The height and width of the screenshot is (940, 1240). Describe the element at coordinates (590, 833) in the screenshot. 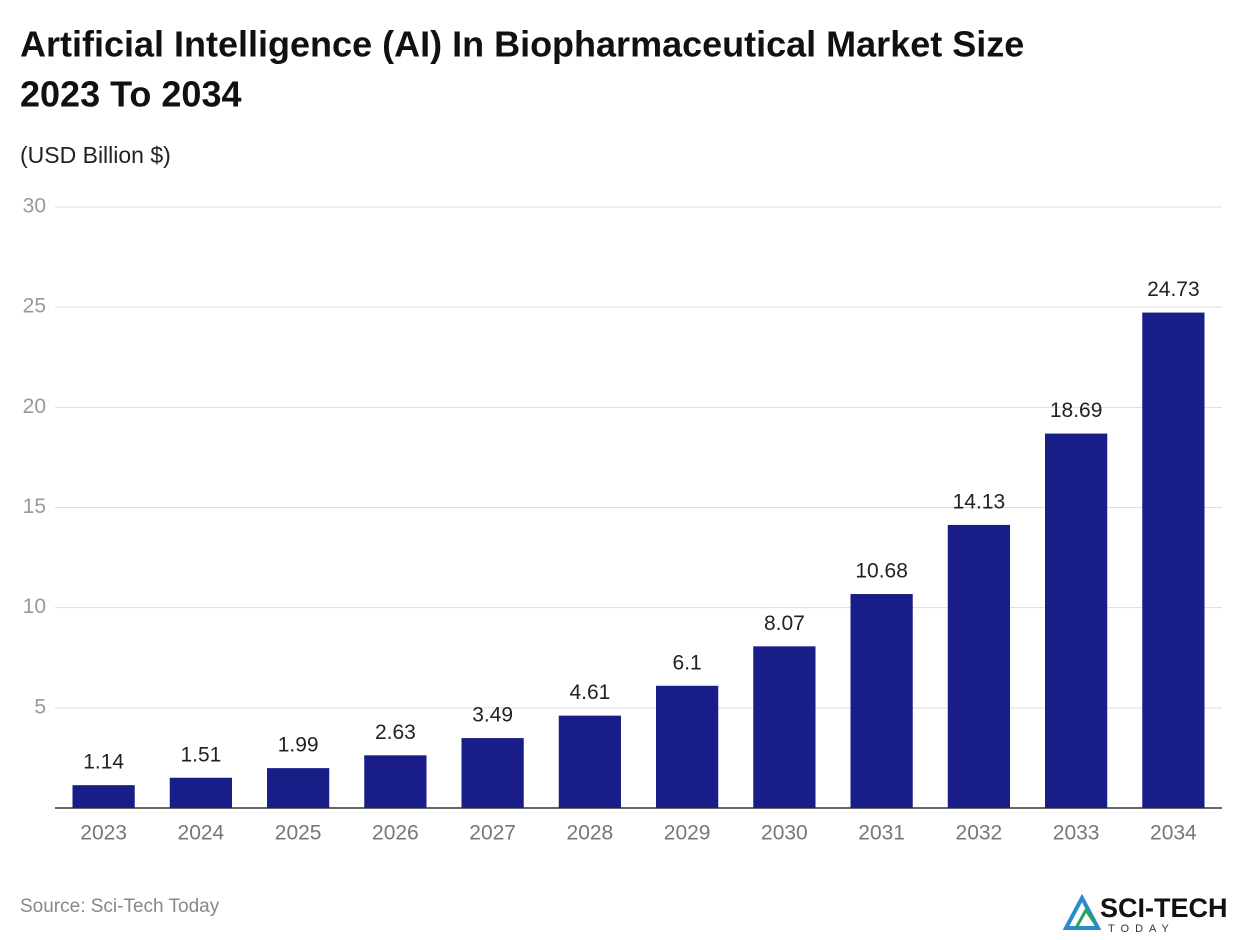

I see `x-tick-label: 2028` at that location.